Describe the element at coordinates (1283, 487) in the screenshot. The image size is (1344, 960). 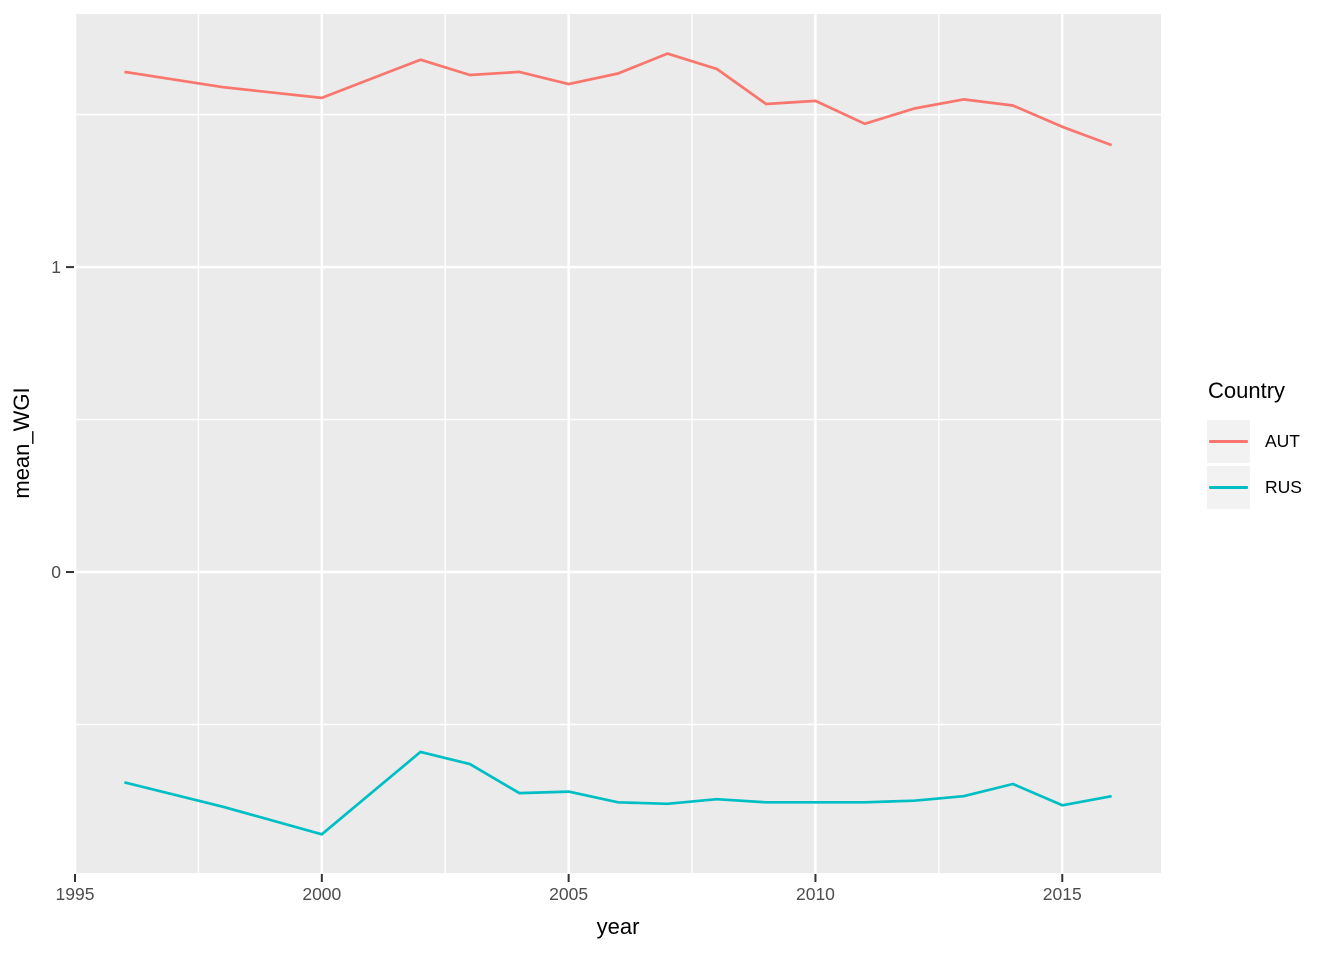
I see `legend-label-rus: RUS` at that location.